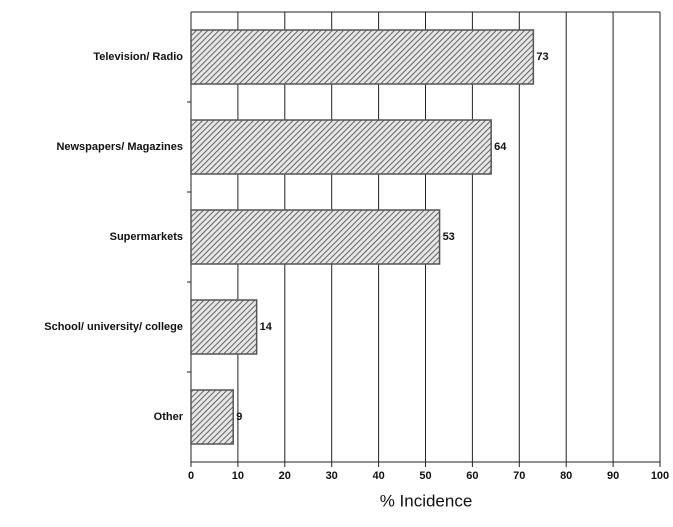 This screenshot has width=673, height=527. What do you see at coordinates (542, 57) in the screenshot?
I see `data-label: 73` at bounding box center [542, 57].